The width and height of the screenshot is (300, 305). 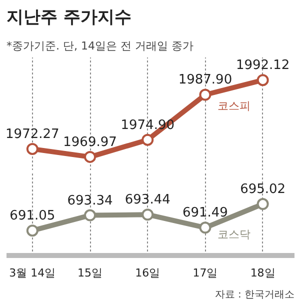 I want to click on x-tick-label: 17일, so click(x=205, y=273).